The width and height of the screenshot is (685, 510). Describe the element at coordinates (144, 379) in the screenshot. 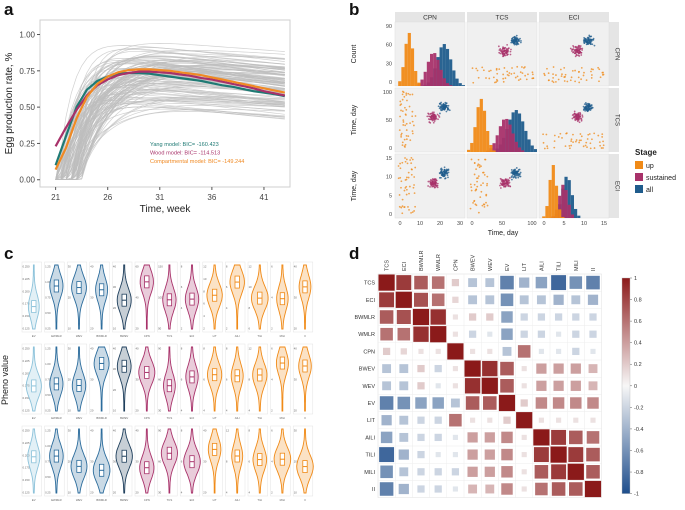

I see `violin-facet` at that location.